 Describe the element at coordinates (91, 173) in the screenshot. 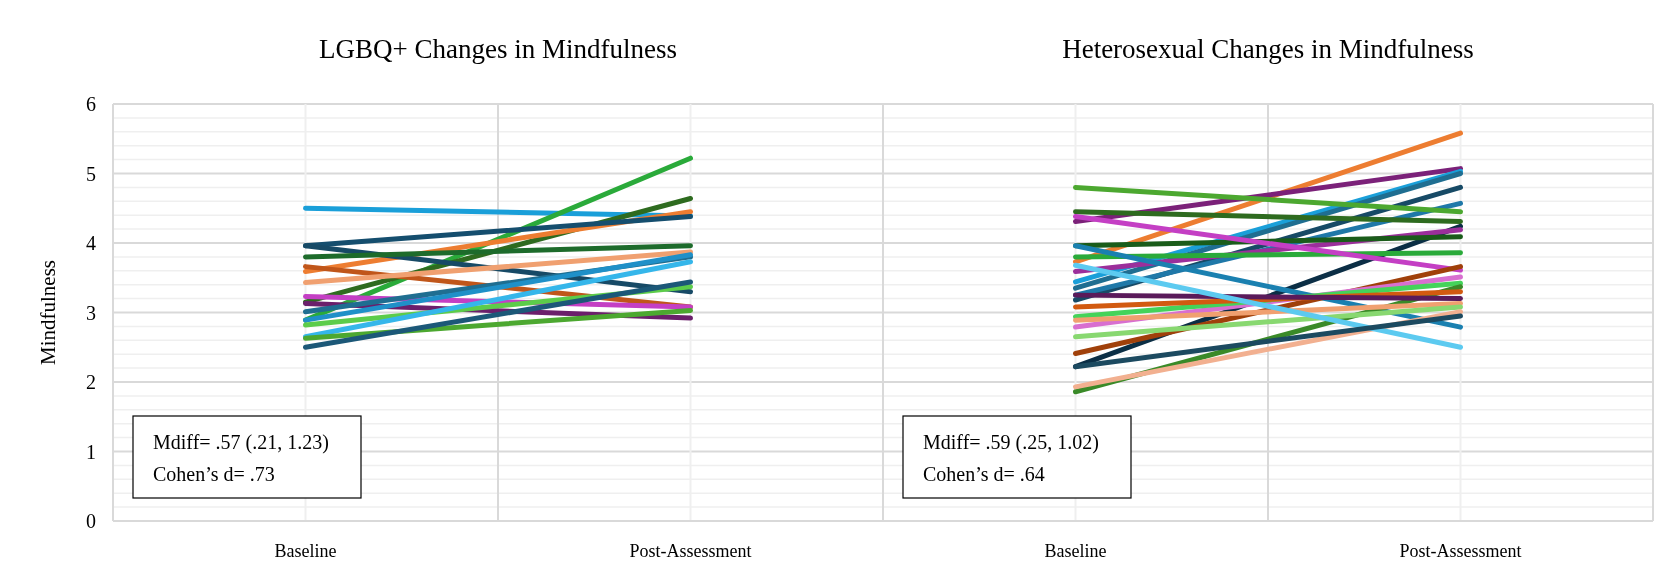

I see `y-tick-label: 5` at that location.